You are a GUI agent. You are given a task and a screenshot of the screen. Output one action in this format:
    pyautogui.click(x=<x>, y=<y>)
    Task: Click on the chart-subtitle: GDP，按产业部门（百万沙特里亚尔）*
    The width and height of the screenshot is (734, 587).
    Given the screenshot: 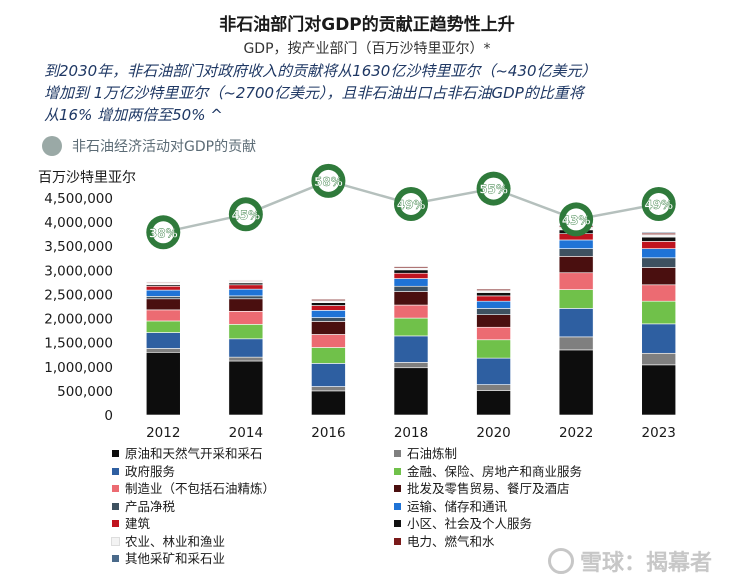 What is the action you would take?
    pyautogui.click(x=367, y=49)
    